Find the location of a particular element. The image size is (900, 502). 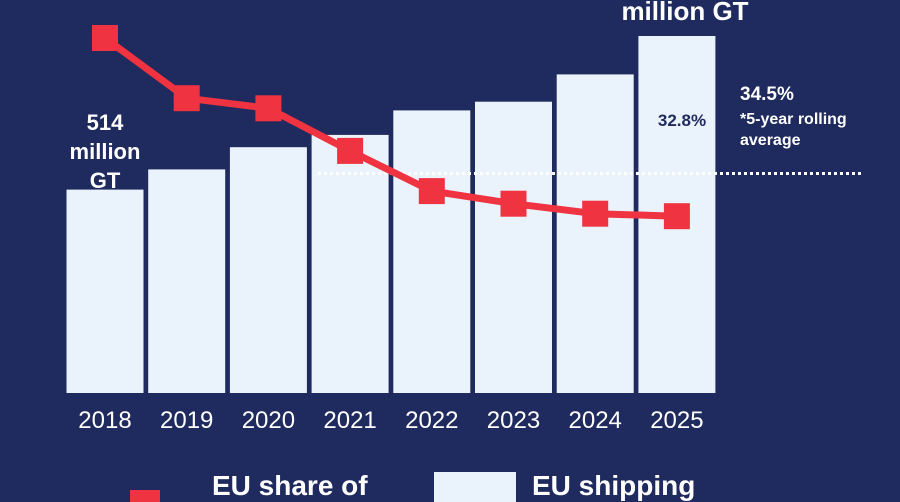

avg-value-label: 34.5% is located at coordinates (767, 94).